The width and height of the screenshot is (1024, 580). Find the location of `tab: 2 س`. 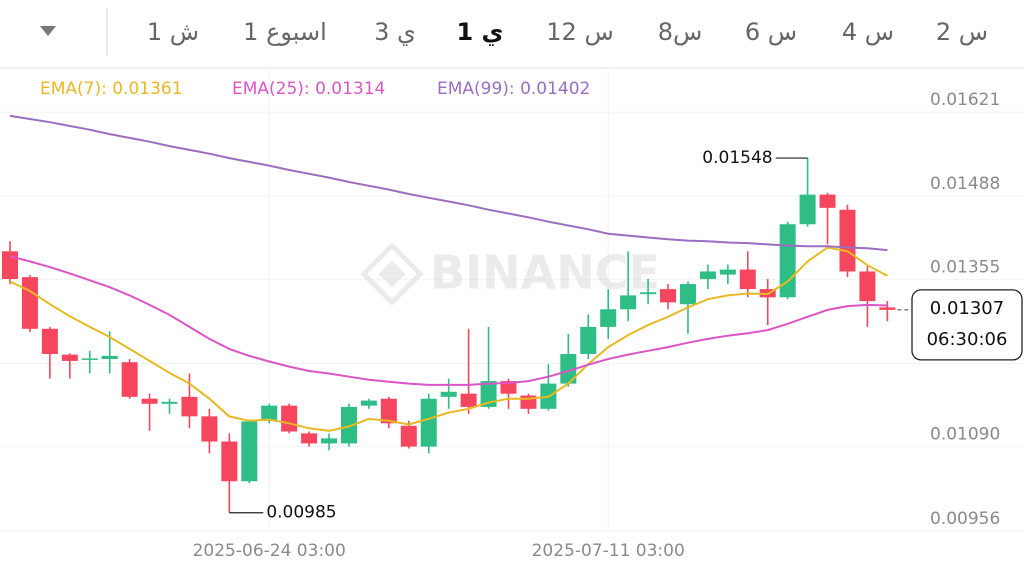

tab: 2 س is located at coordinates (962, 32).